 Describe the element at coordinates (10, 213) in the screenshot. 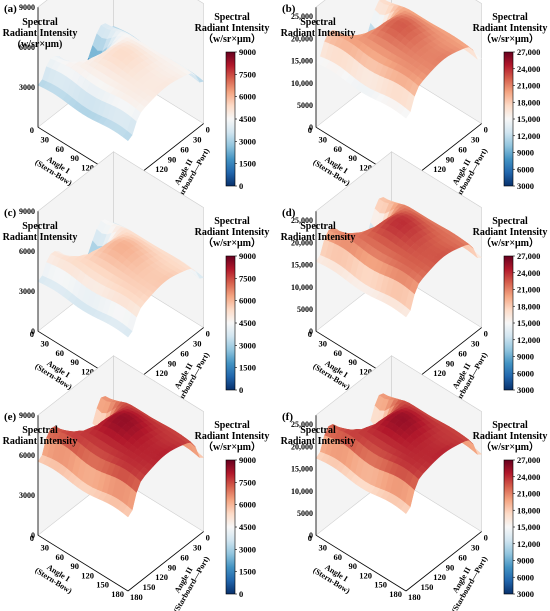

I see `panel-label: (c)` at that location.